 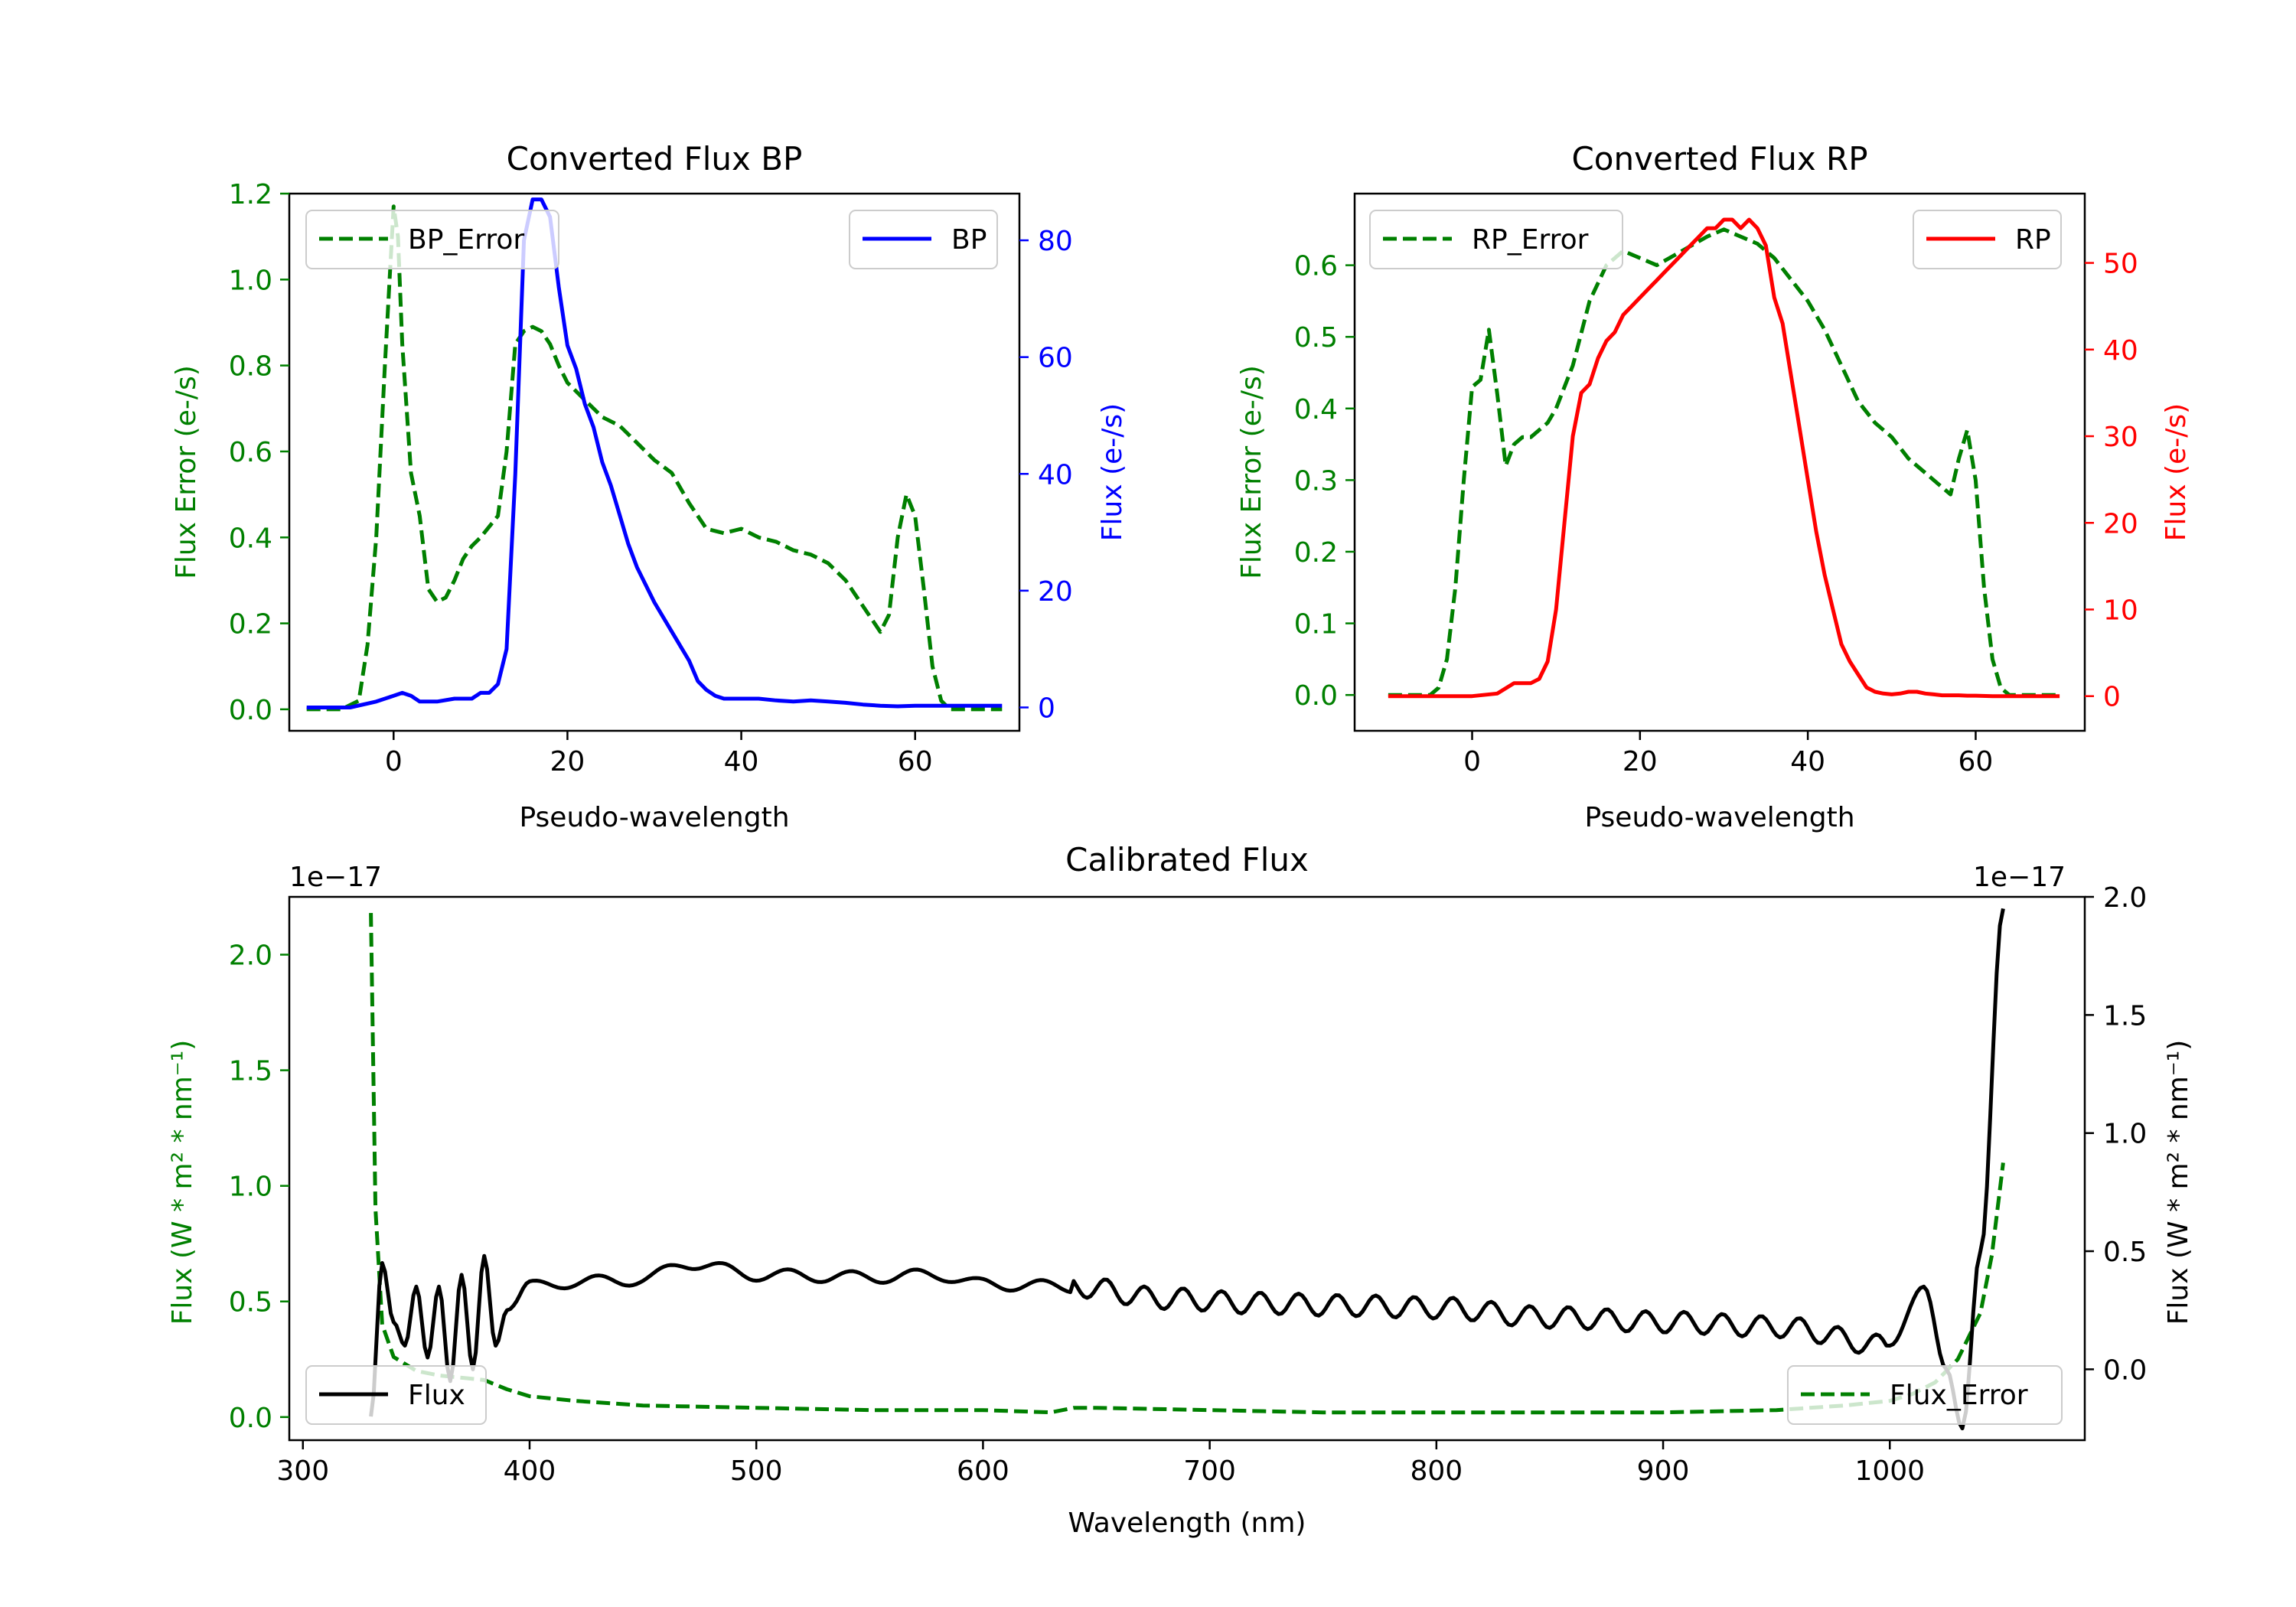 What do you see at coordinates (2112, 697) in the screenshot?
I see `rp-right-y-tick-label: 0` at bounding box center [2112, 697].